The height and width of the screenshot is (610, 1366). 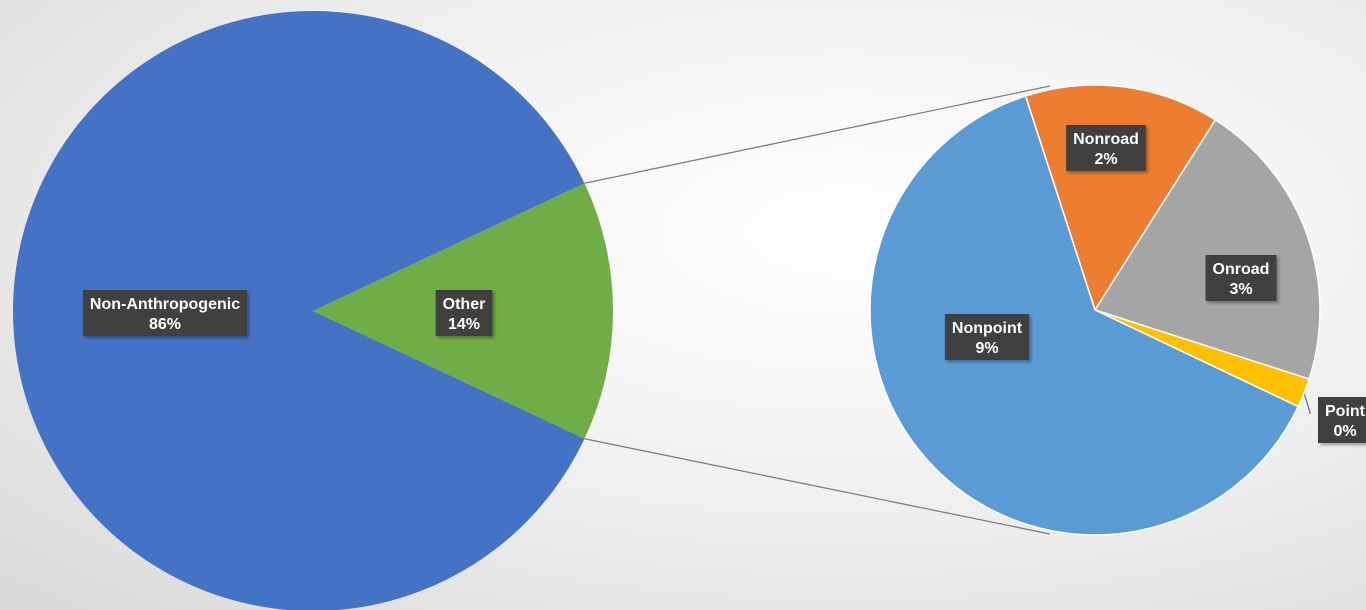 I want to click on label-onroad-box, so click(x=1241, y=278).